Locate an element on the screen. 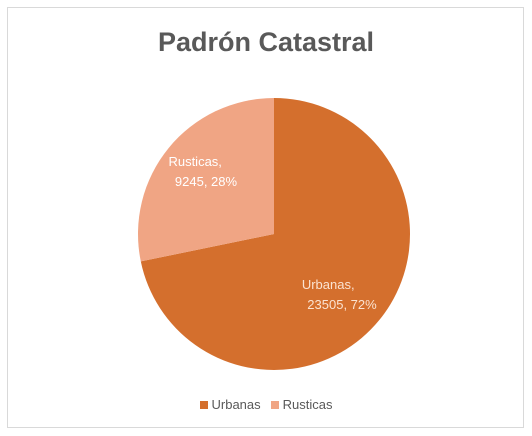 The width and height of the screenshot is (532, 436). legend-label-urbanas: Urbanas is located at coordinates (236, 404).